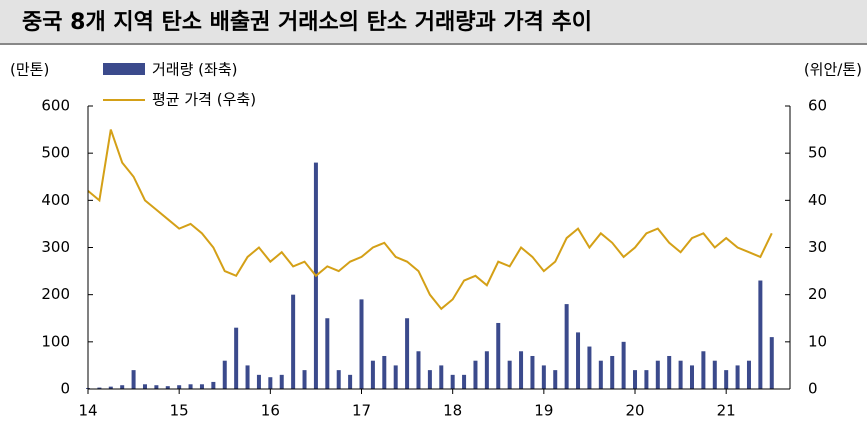 This screenshot has height=433, width=867. Describe the element at coordinates (543, 411) in the screenshot. I see `x-tick-label: 19` at that location.